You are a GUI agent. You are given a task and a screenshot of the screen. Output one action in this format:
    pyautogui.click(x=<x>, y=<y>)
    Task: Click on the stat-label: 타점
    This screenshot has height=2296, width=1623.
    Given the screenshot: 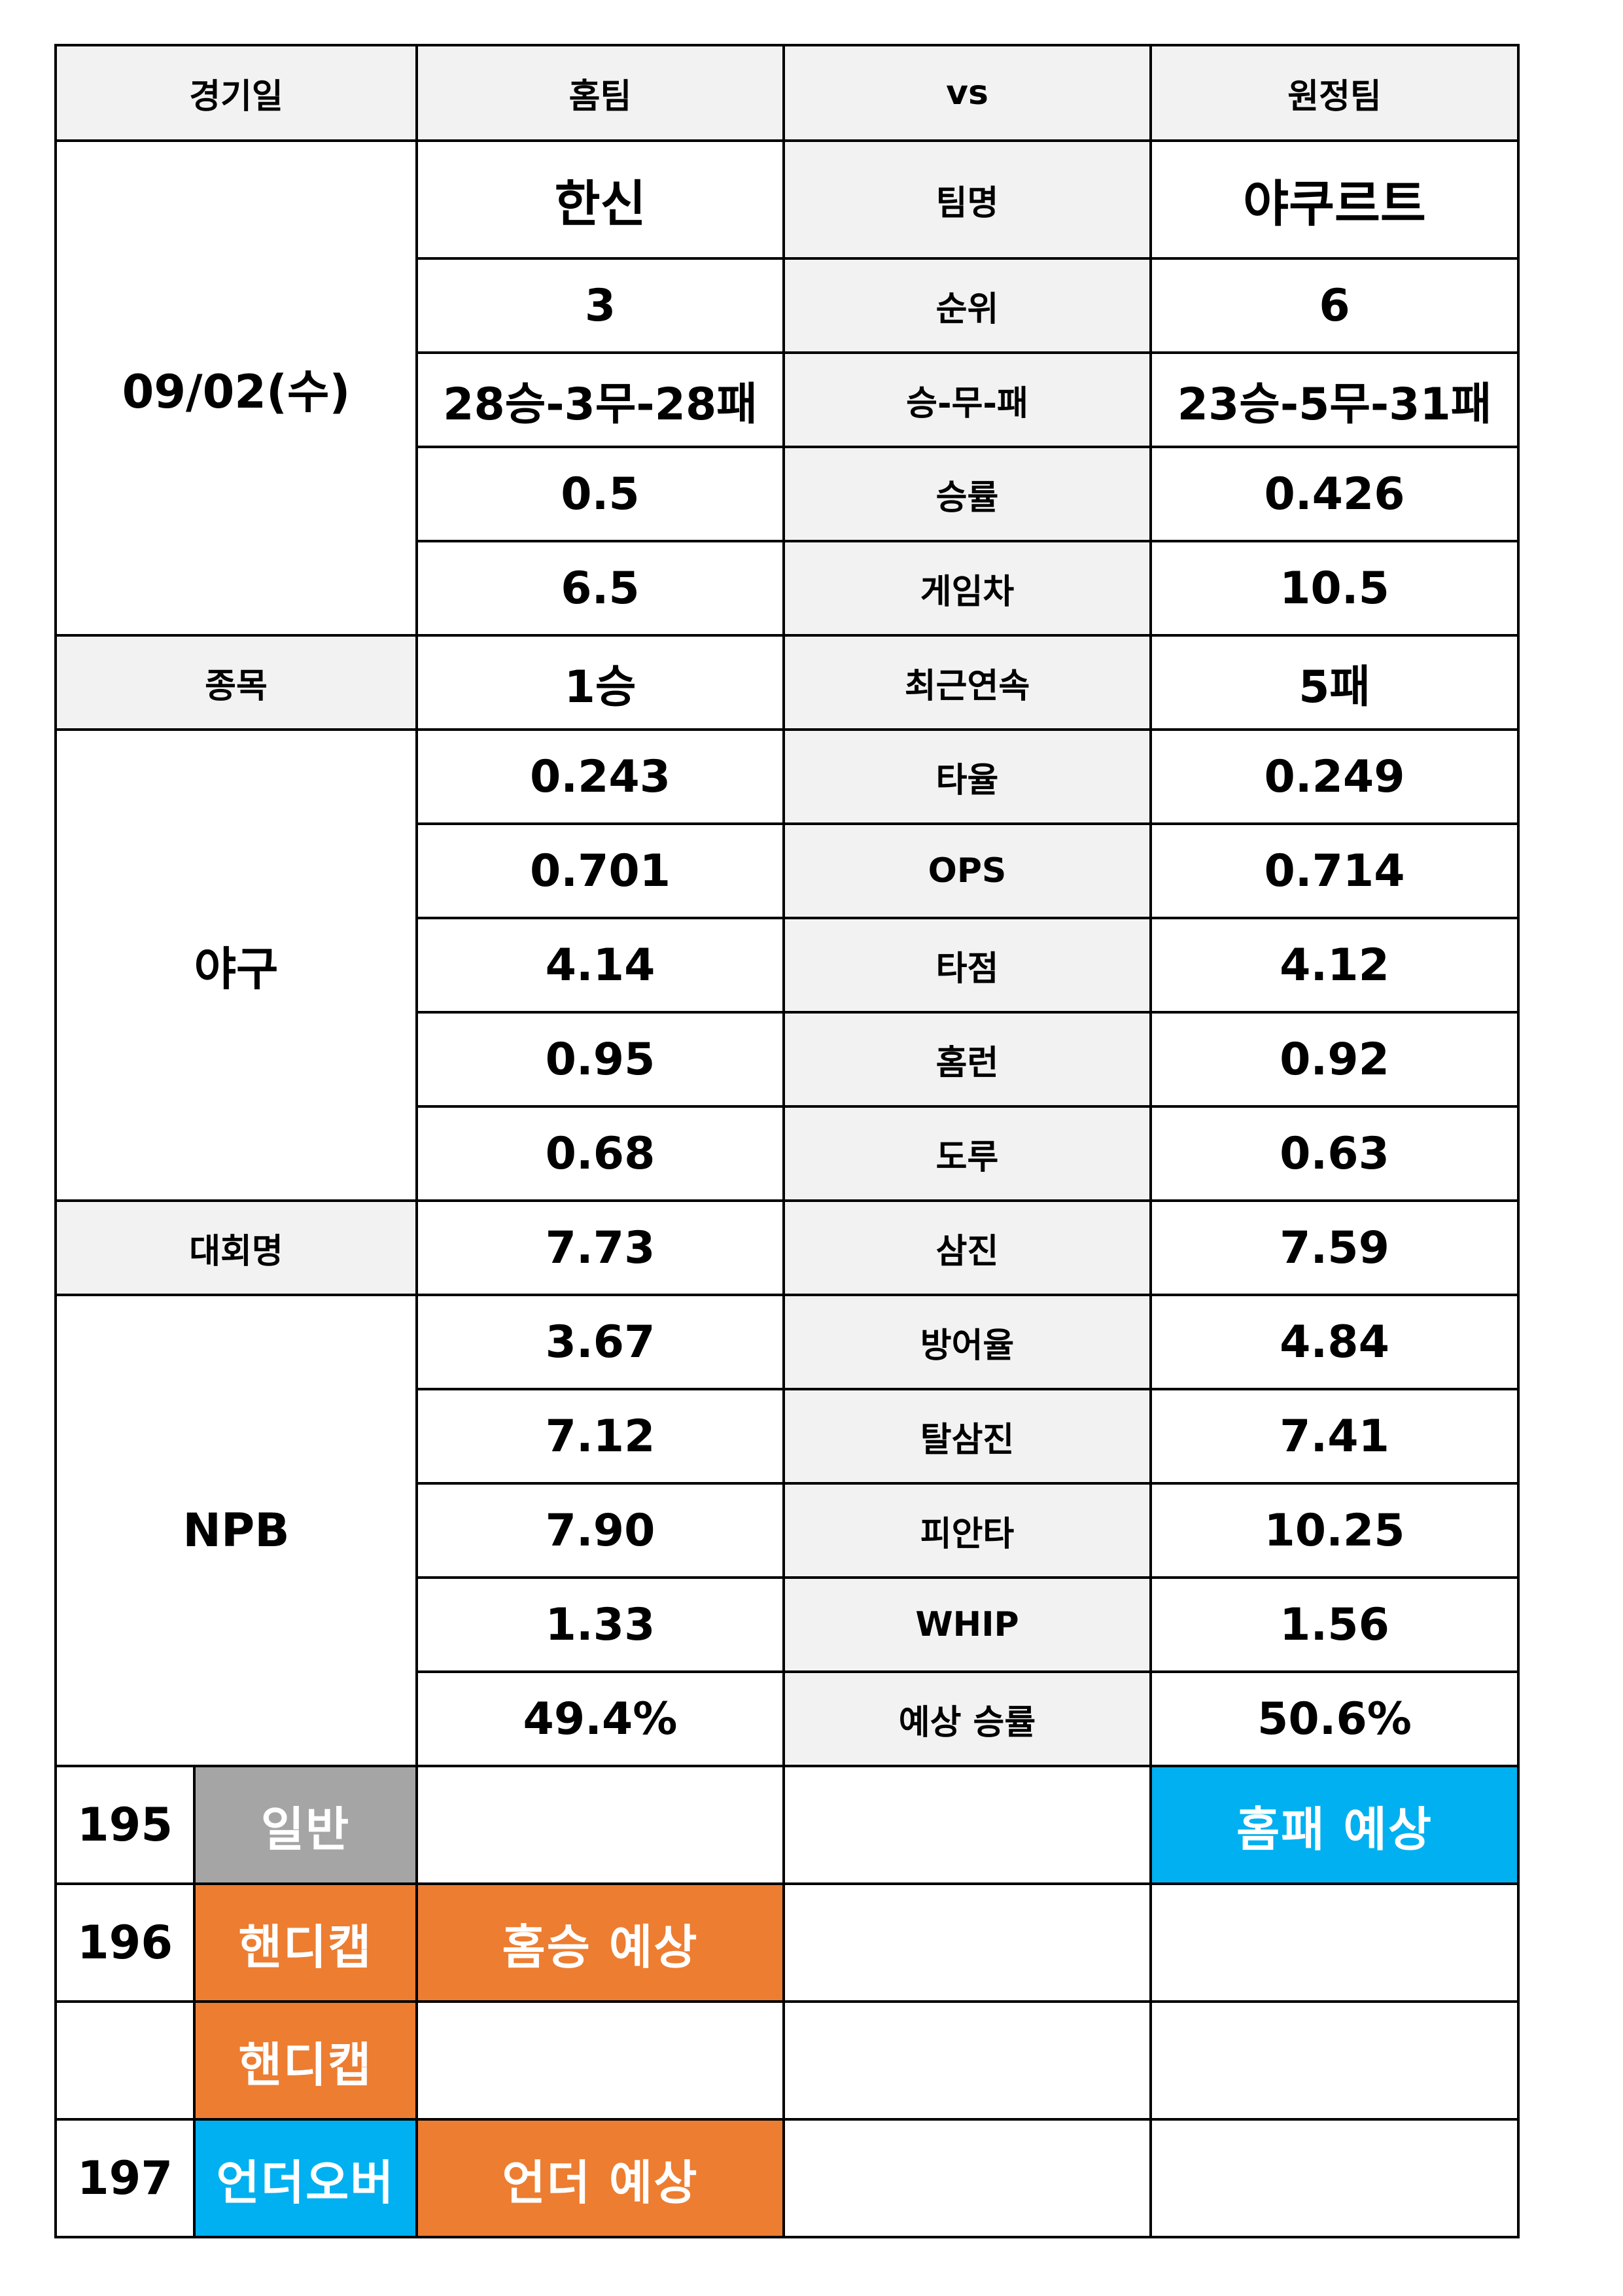 What is the action you would take?
    pyautogui.click(x=967, y=965)
    